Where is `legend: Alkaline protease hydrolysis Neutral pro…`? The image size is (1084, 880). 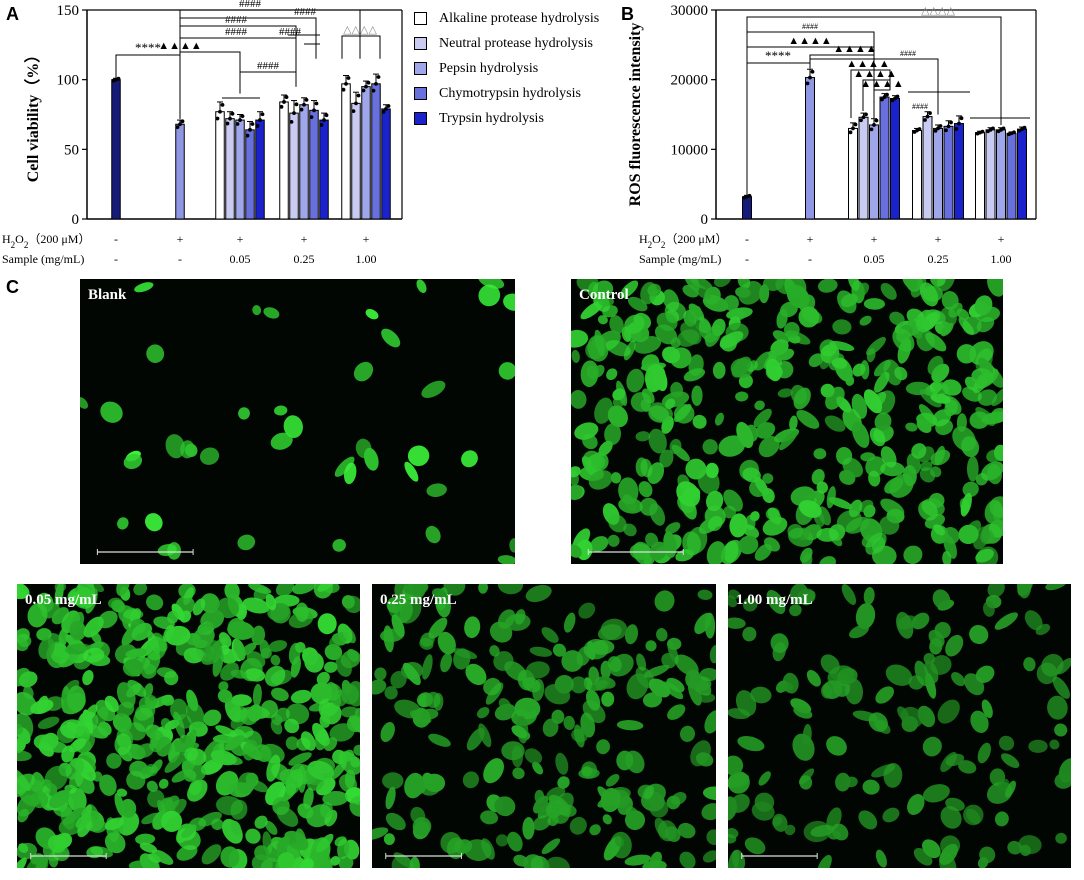
legend: Alkaline protease hydrolysis Neutral pro… is located at coordinates (506, 68).